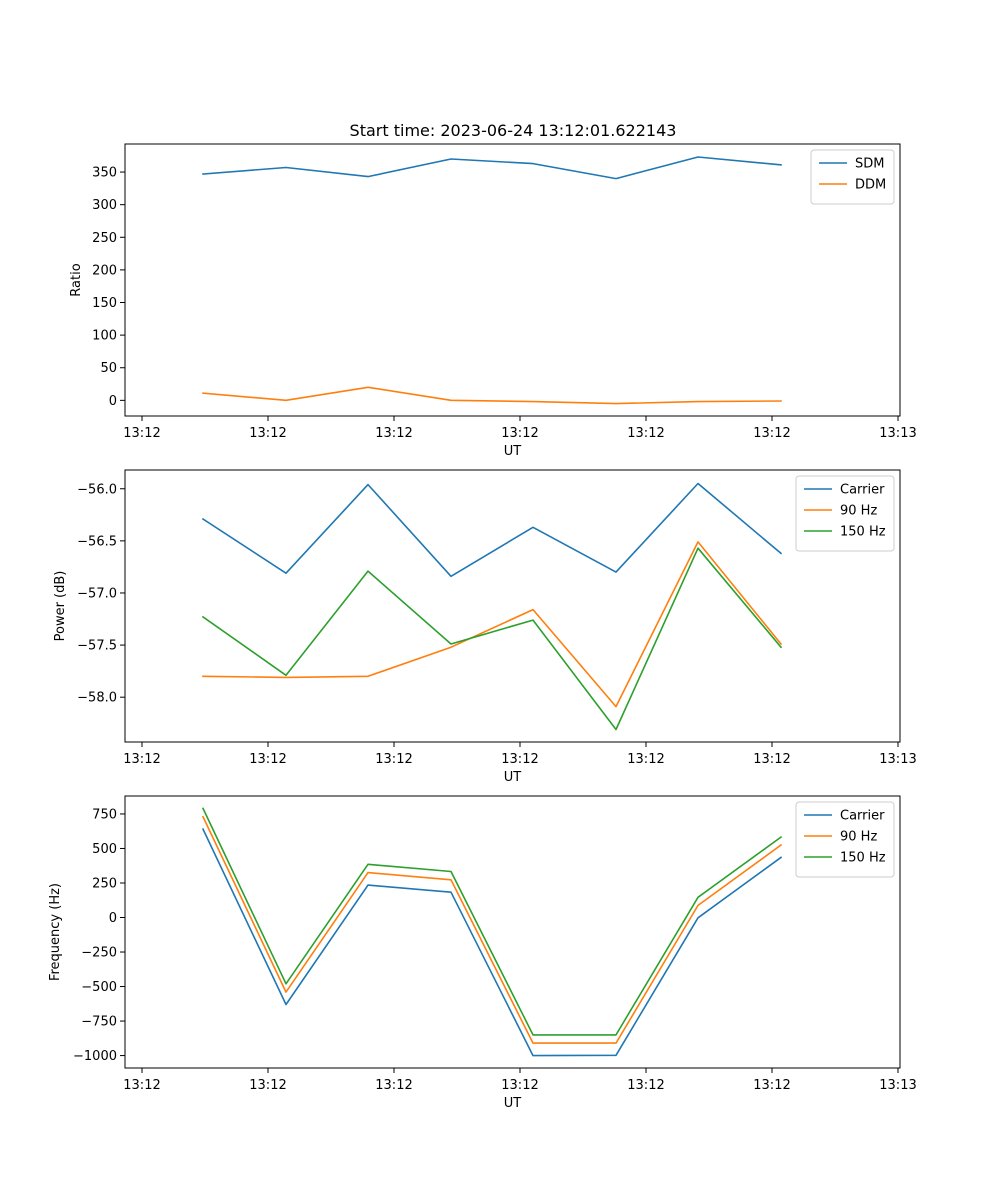  Describe the element at coordinates (97, 593) in the screenshot. I see `y-tick-label: −57.0` at that location.